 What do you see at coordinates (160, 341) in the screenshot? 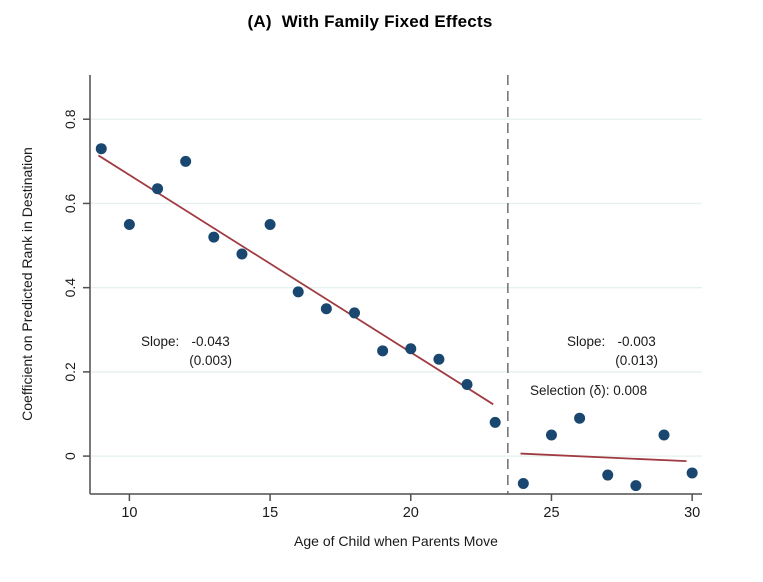
I see `left-slope-label: Slope:` at bounding box center [160, 341].